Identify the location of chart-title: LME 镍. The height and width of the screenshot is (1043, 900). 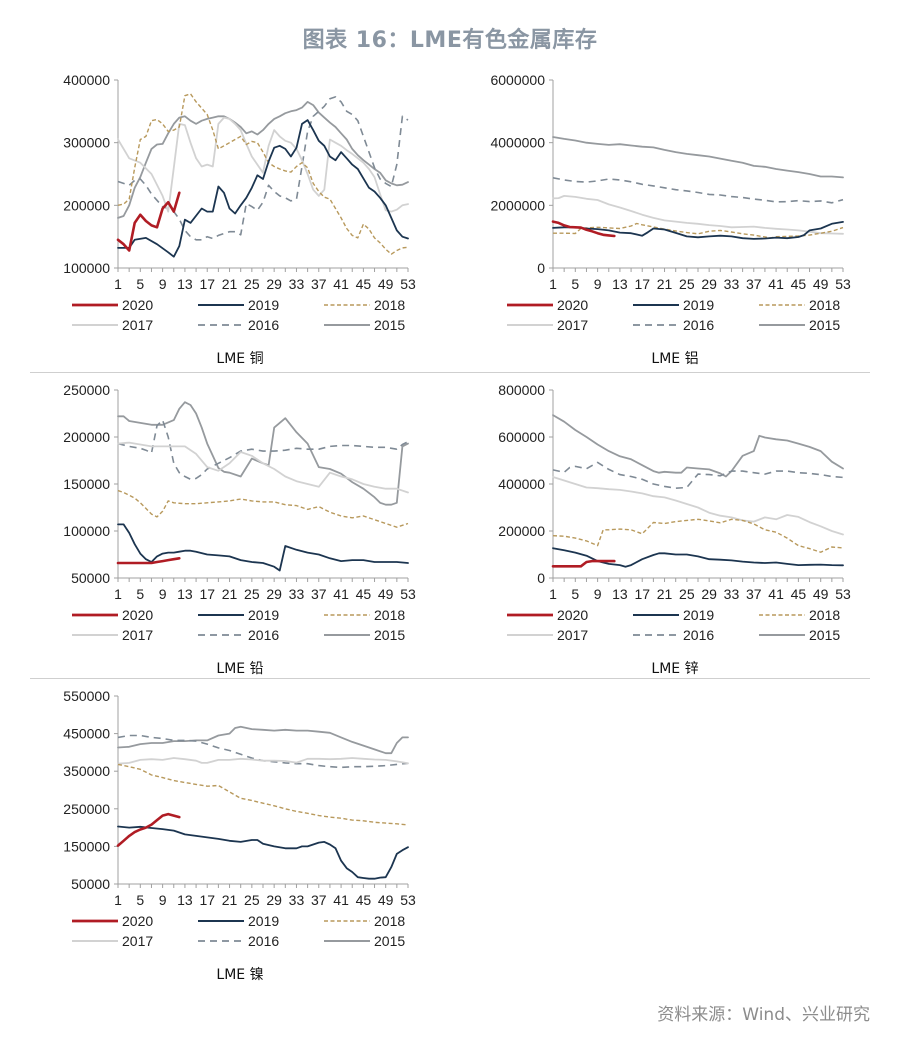
(239, 975).